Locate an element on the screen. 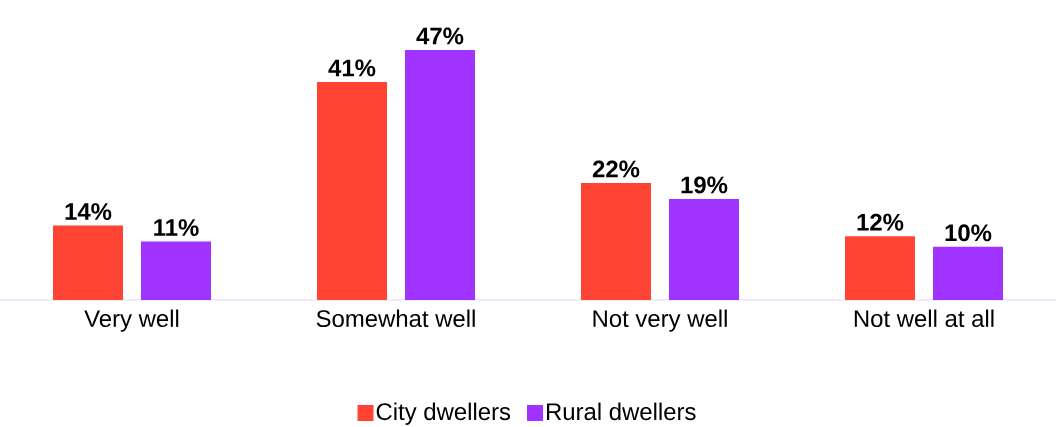  legend-label: City dwellers is located at coordinates (443, 413).